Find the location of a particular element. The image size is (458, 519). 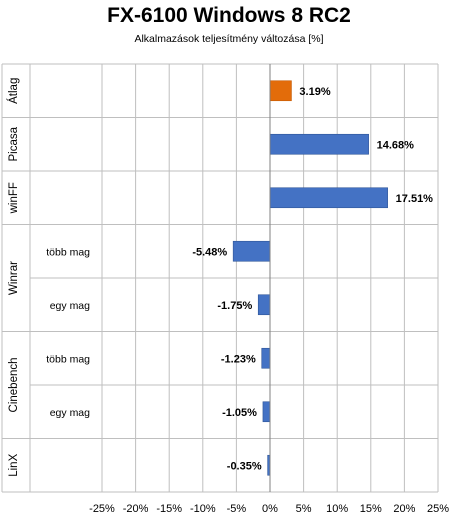

x-tick-label: 25% is located at coordinates (438, 509).